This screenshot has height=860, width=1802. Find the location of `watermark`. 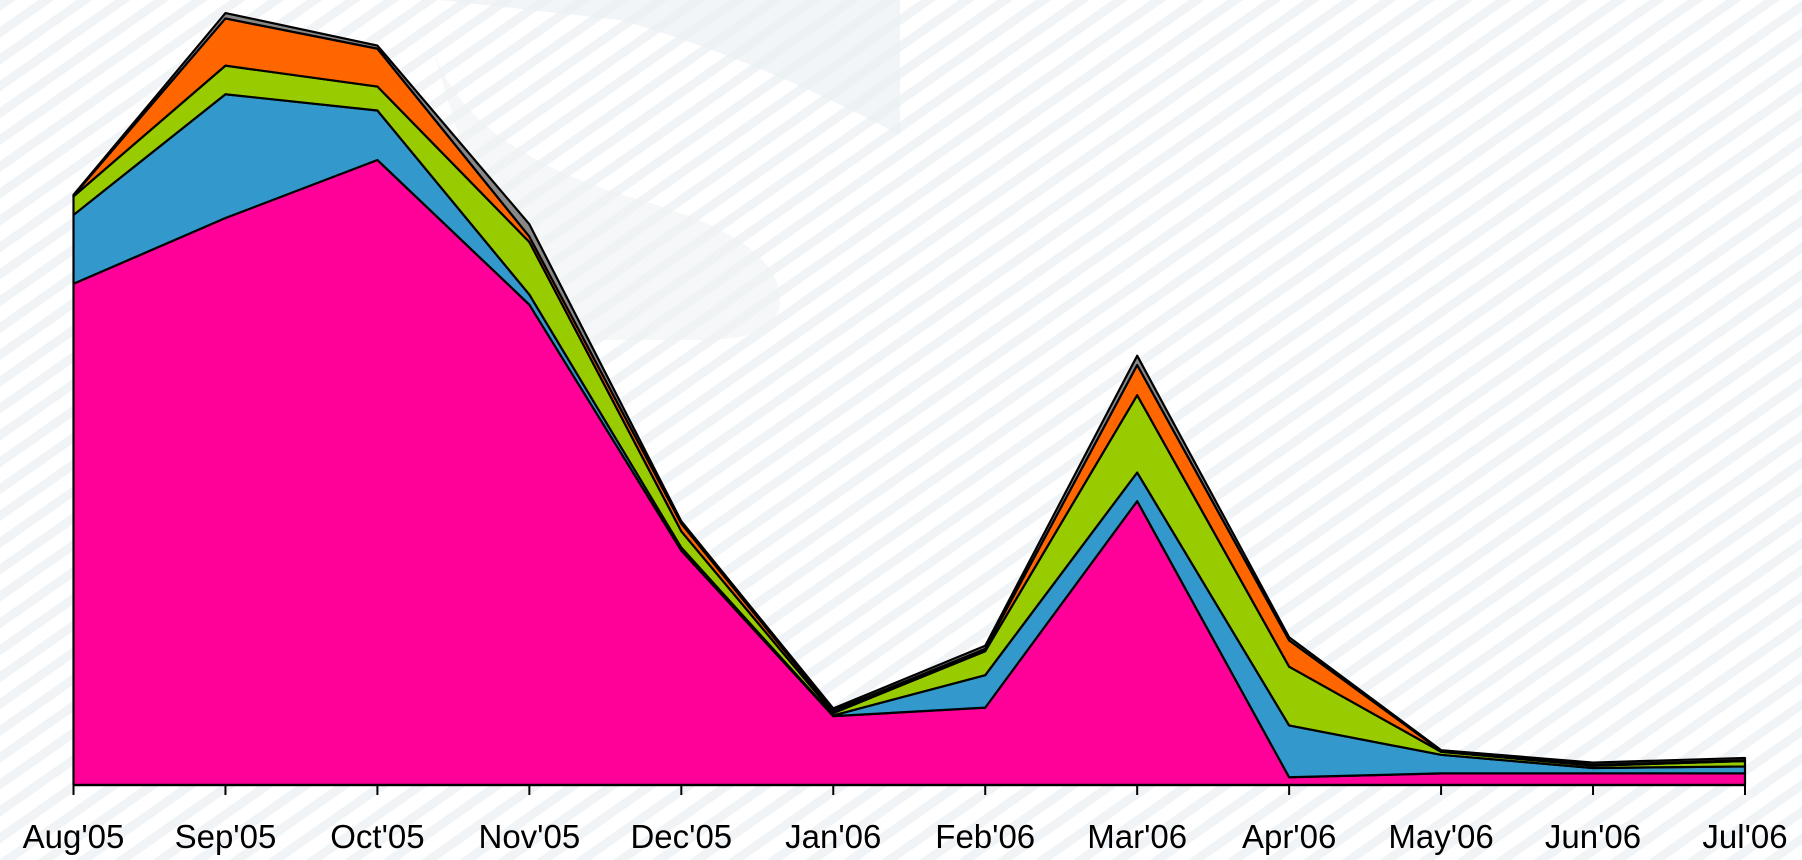

watermark is located at coordinates (670, 67).